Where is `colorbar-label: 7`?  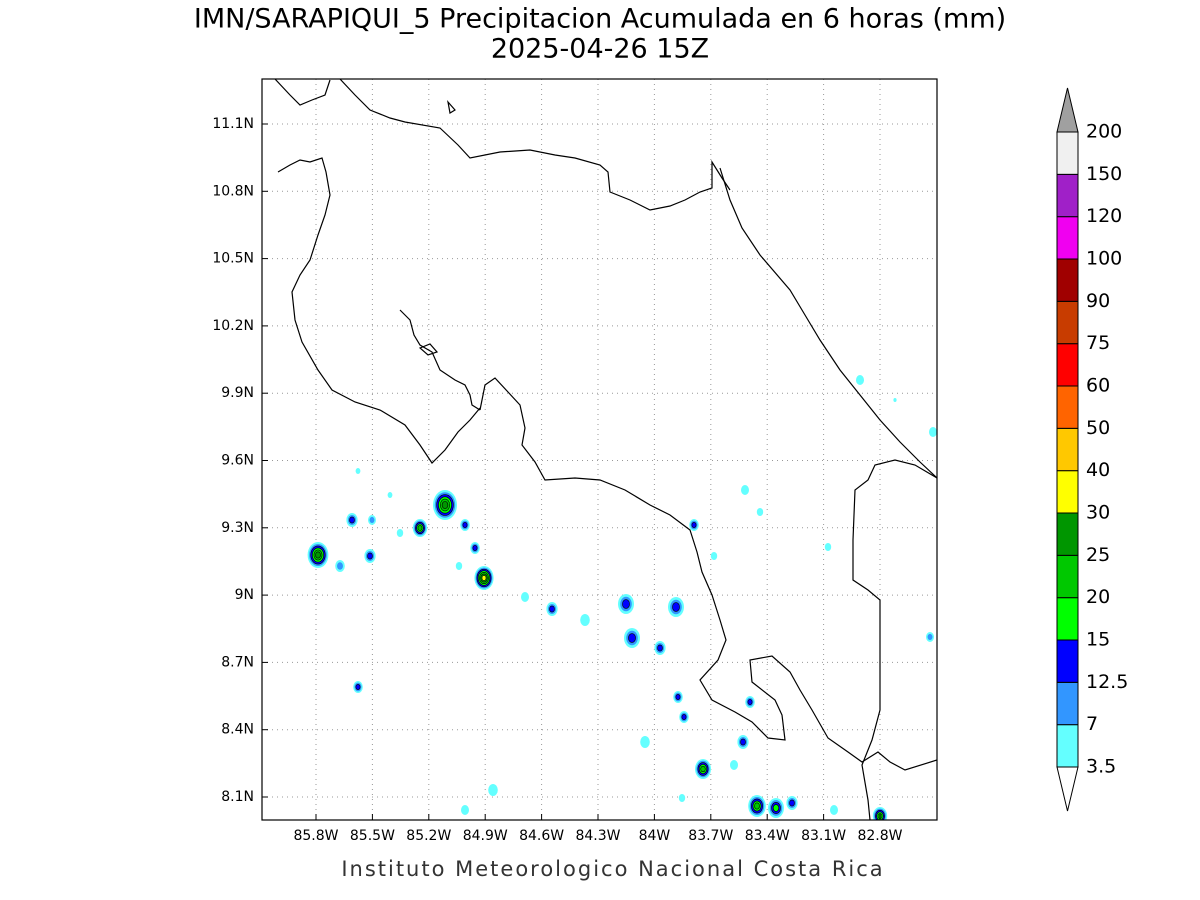 colorbar-label: 7 is located at coordinates (1092, 724).